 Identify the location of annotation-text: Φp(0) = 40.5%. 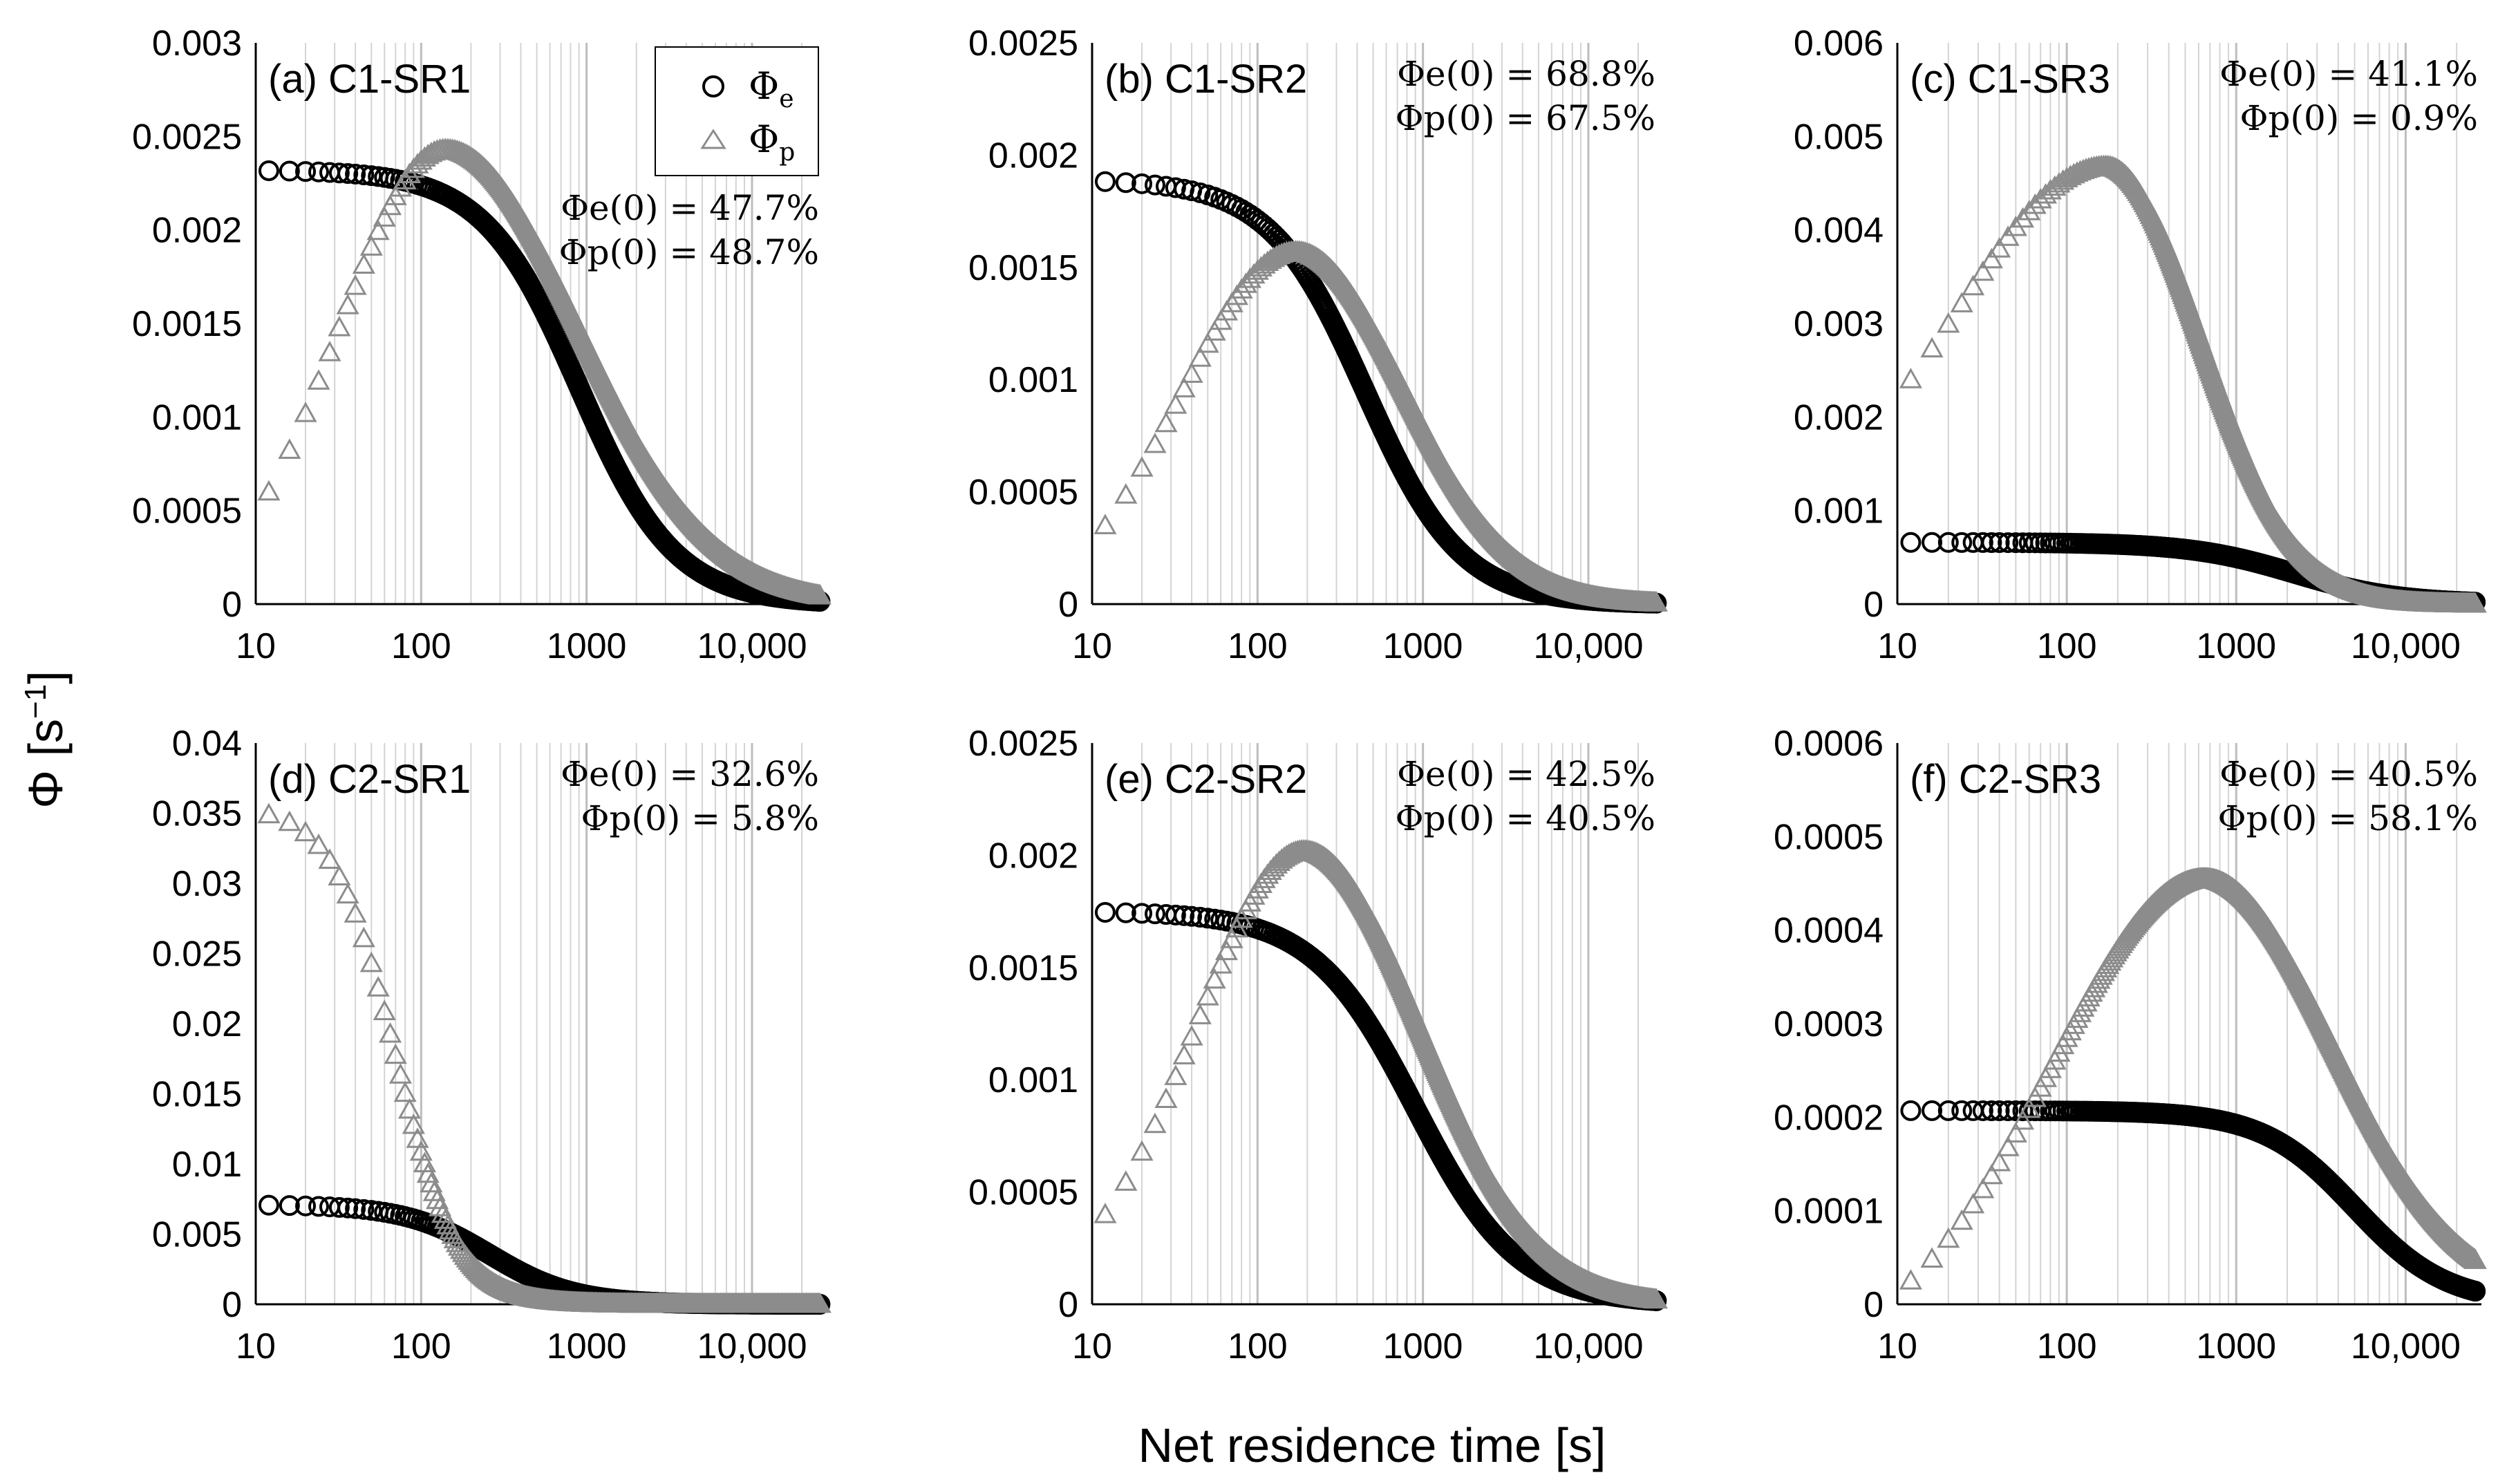
(1526, 818).